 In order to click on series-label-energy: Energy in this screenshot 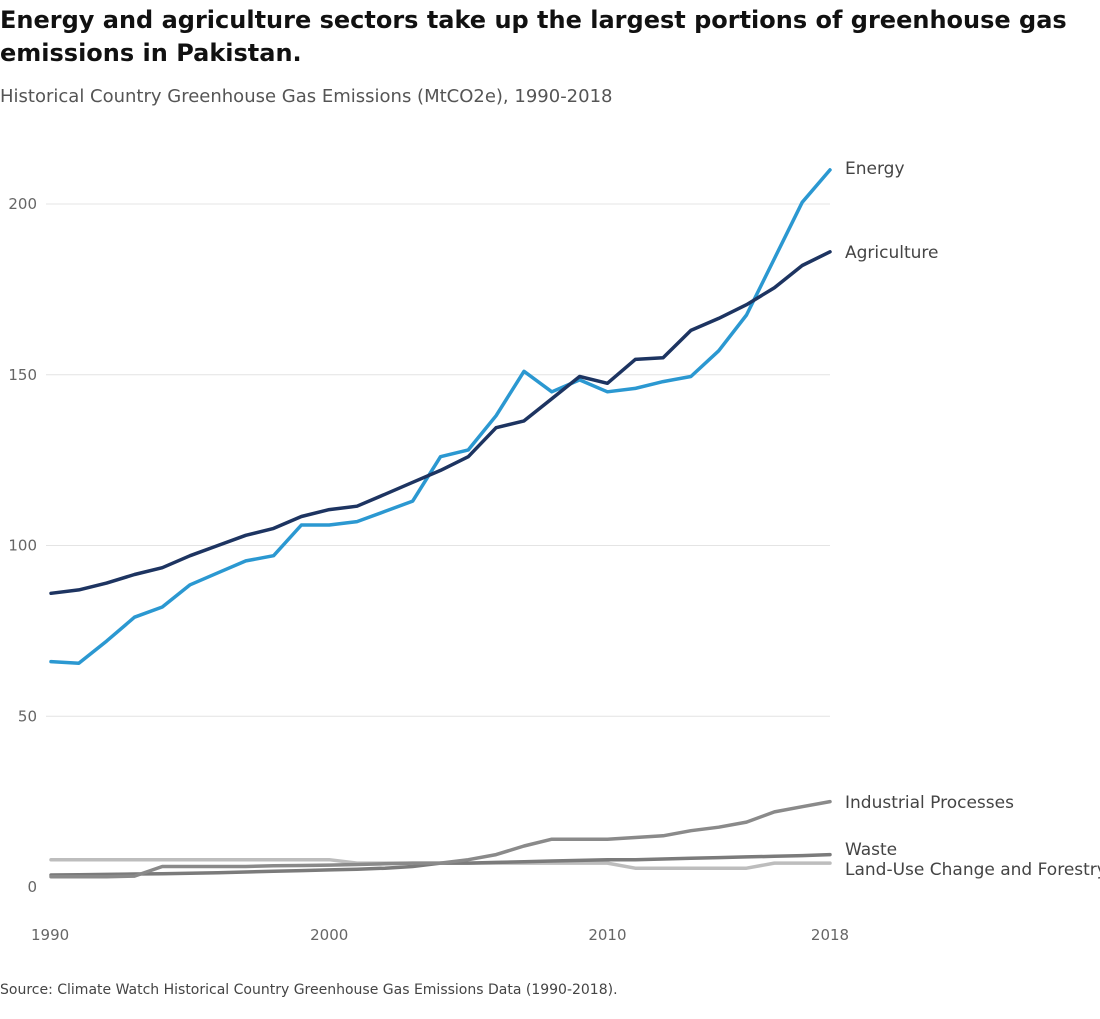, I will do `click(875, 169)`.